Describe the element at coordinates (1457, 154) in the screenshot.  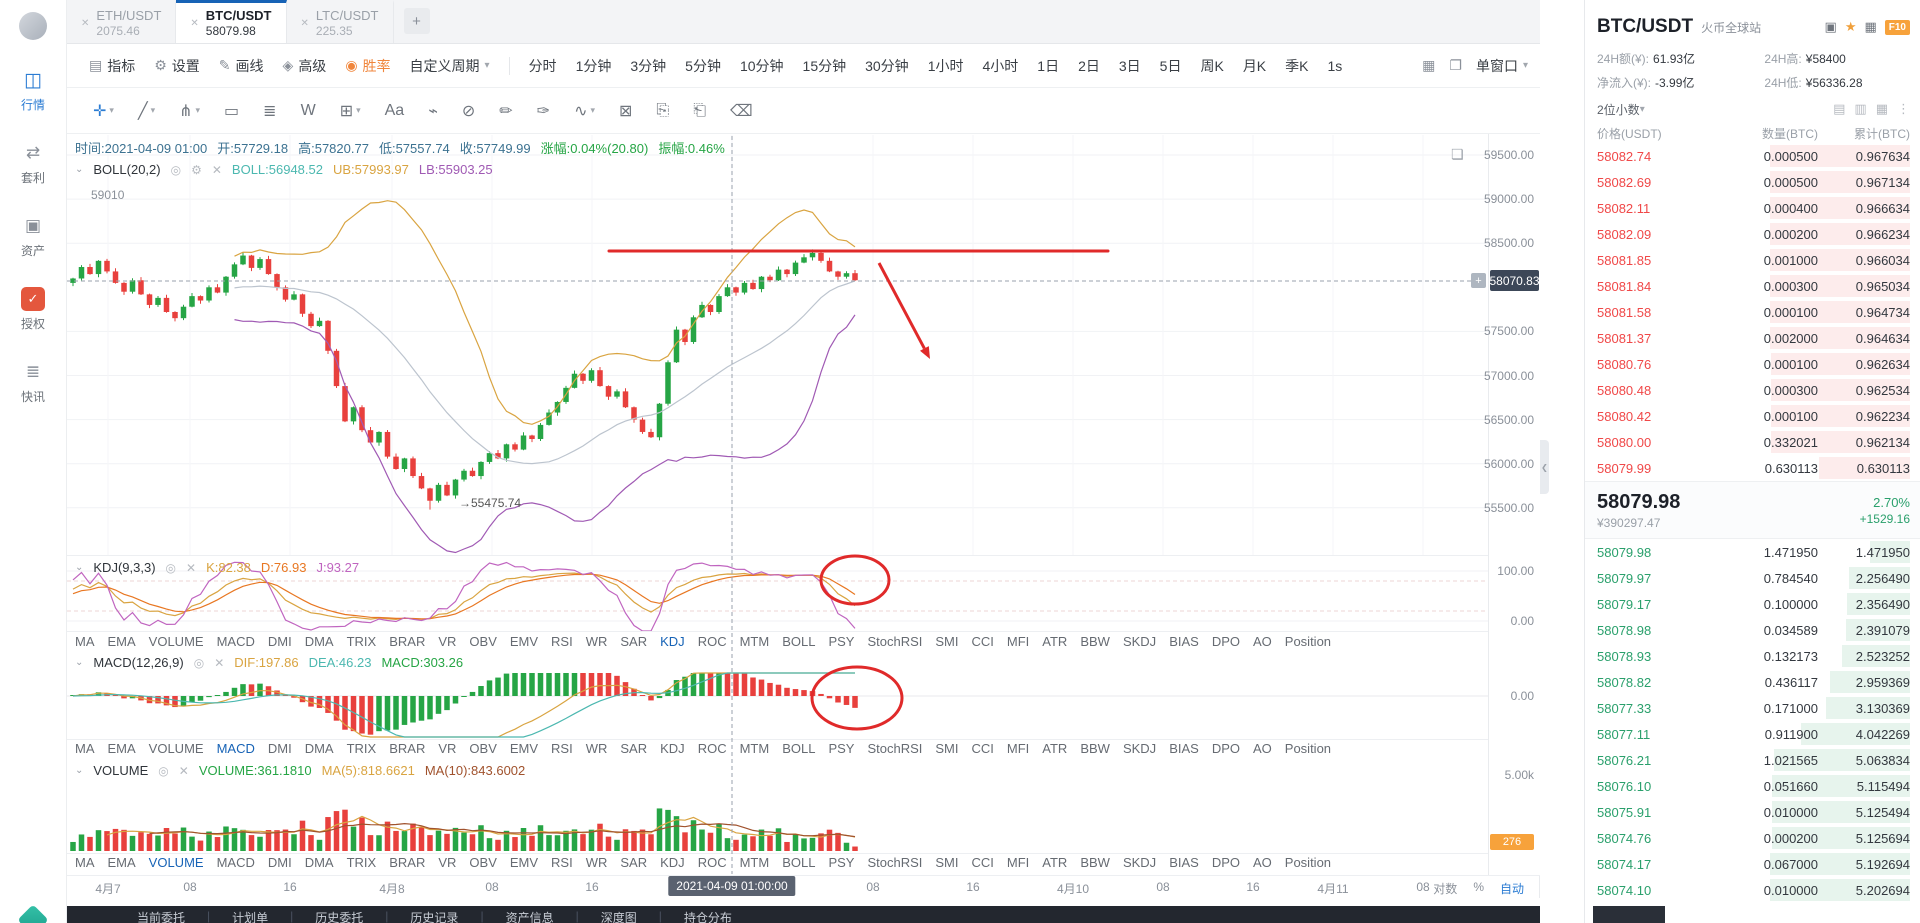
I see `fullscreen-icon: ❏` at that location.